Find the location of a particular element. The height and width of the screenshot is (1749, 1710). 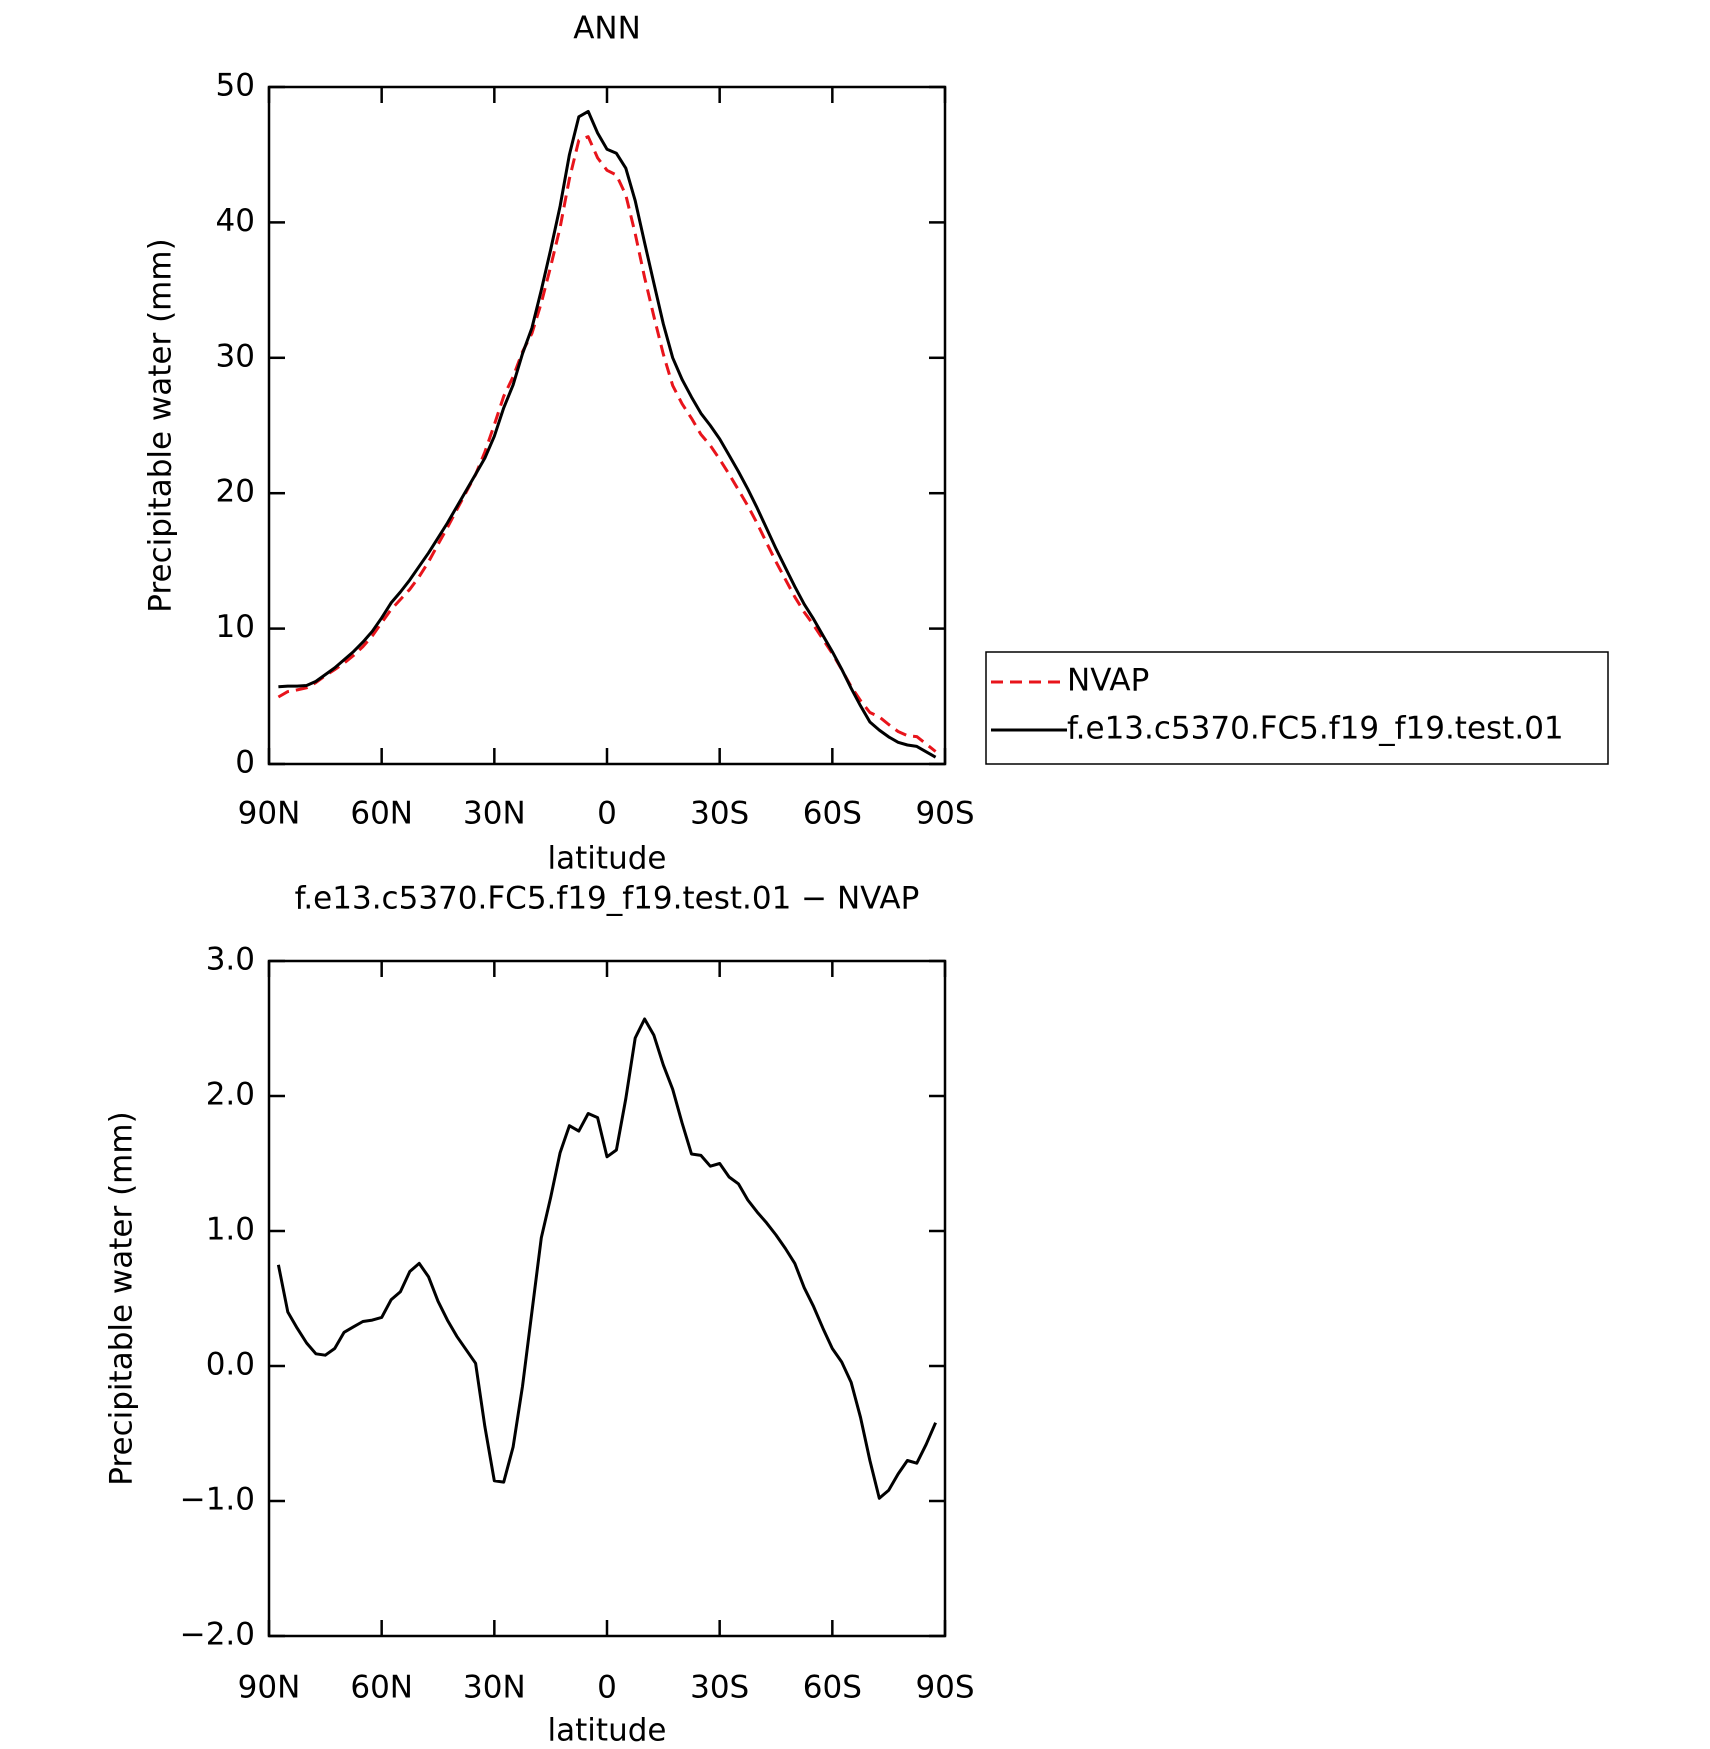

legend: NVAP f.e13.c5370.FC5.f19_f19.test.01 is located at coordinates (1297, 708).